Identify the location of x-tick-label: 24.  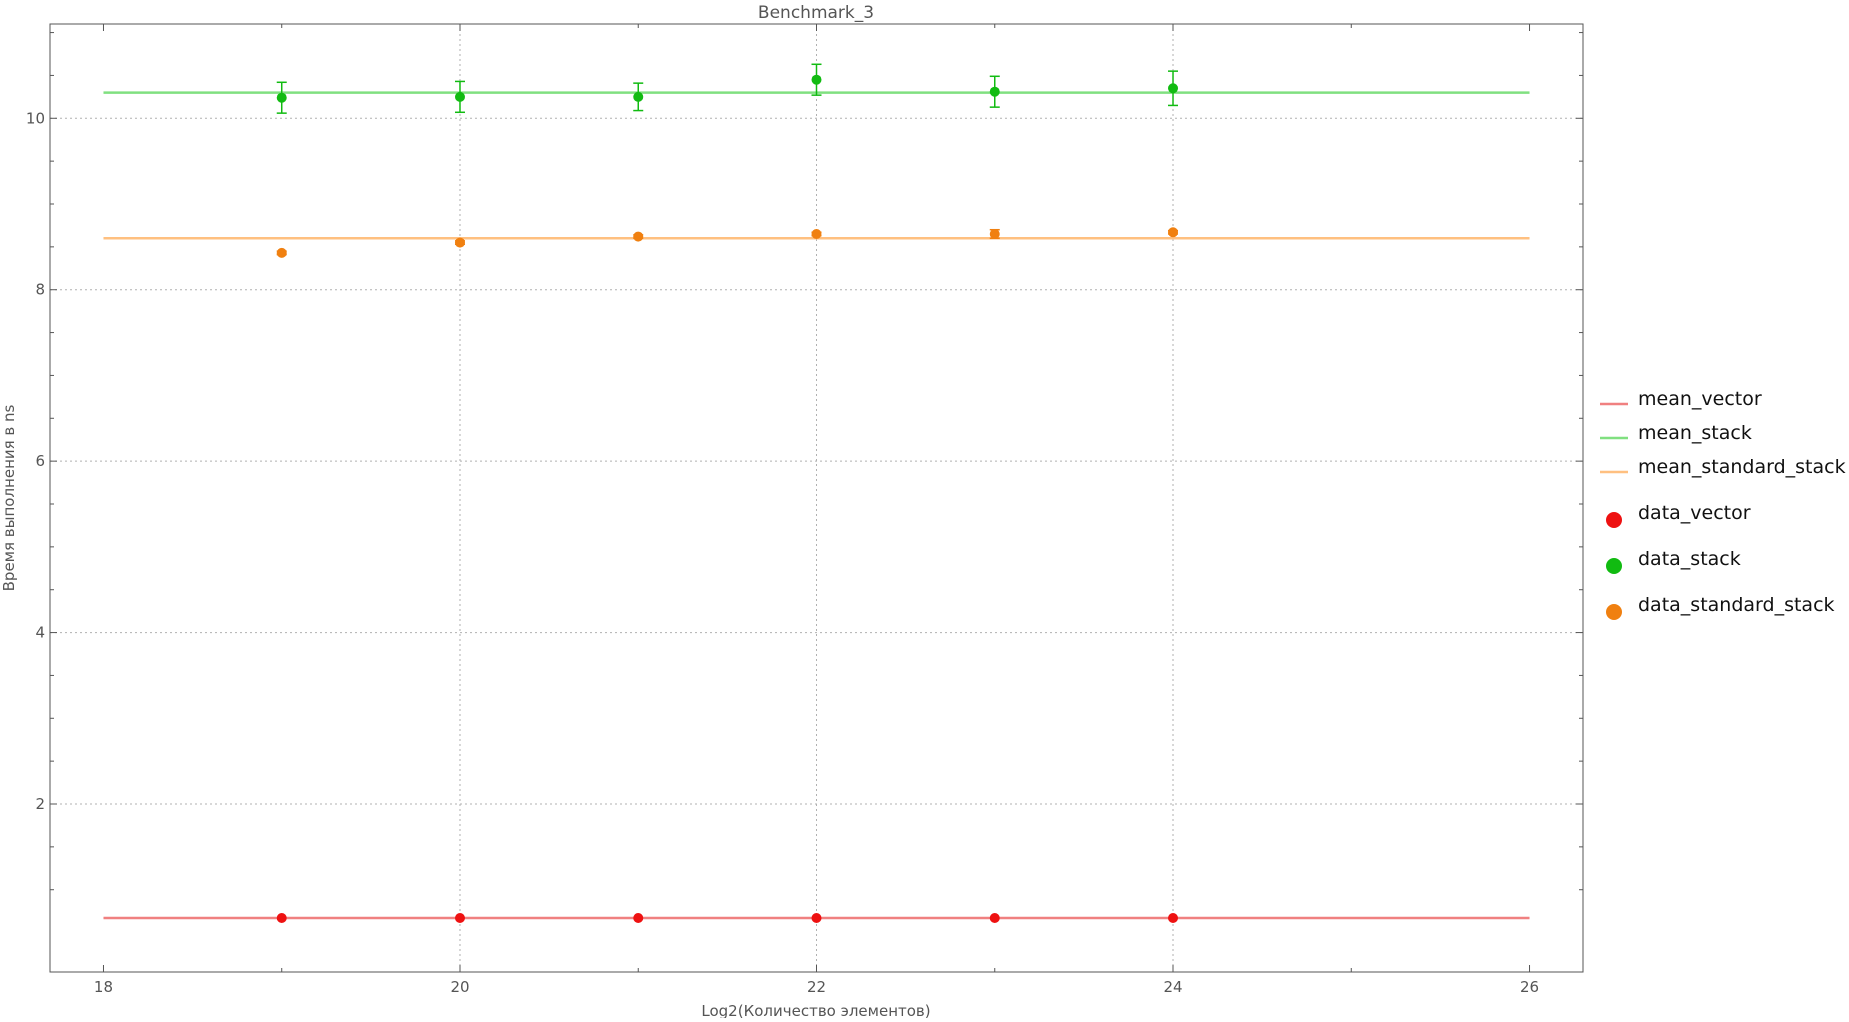
(1172, 987).